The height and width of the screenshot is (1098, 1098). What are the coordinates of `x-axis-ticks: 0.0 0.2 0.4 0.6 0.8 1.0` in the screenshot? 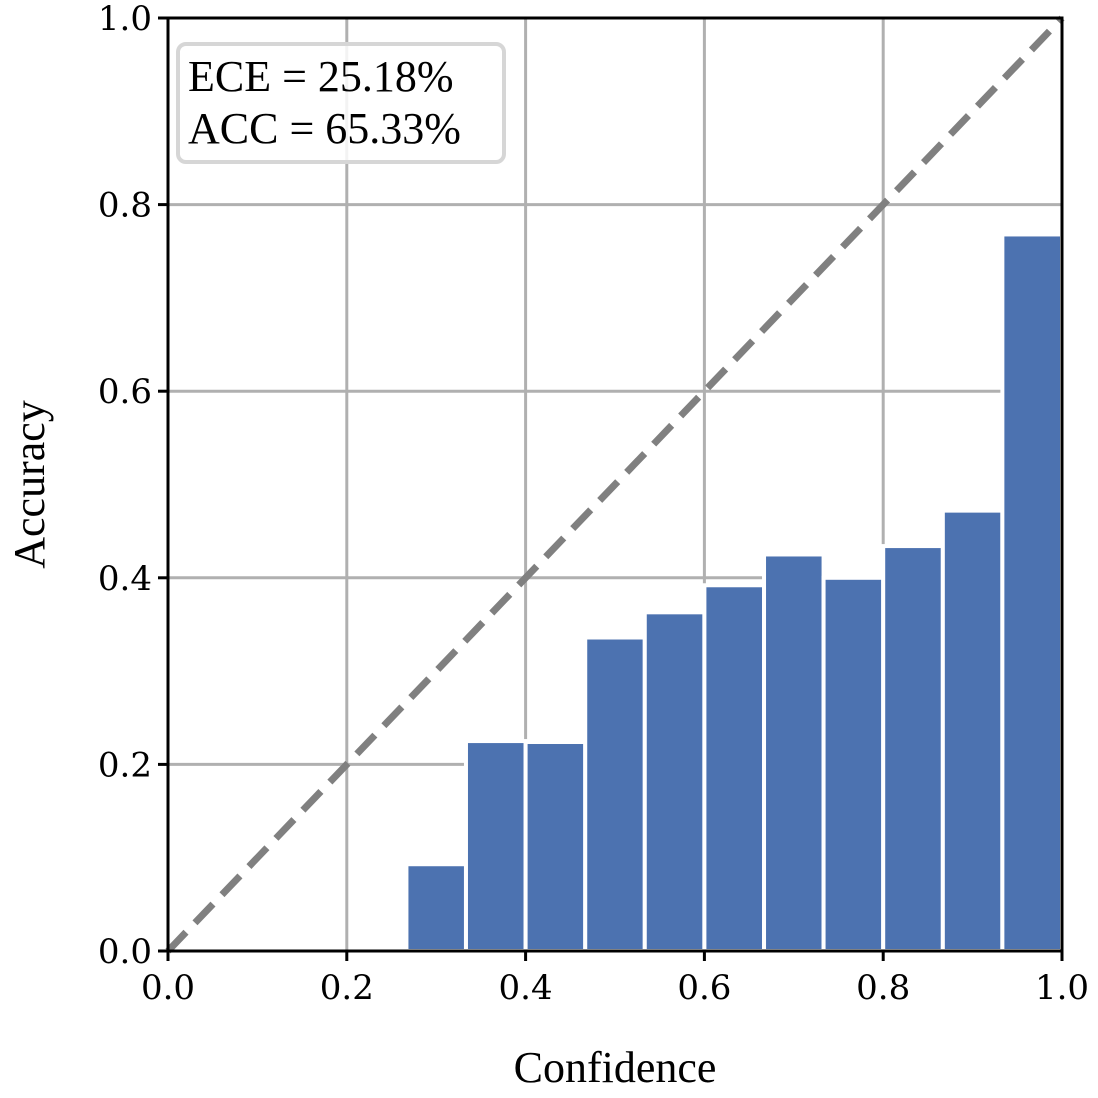 It's located at (615, 979).